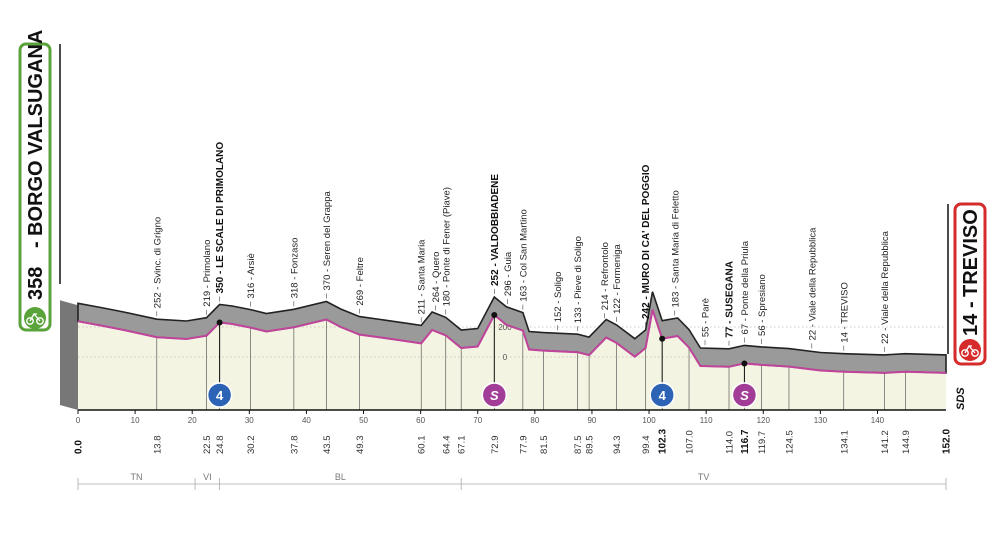 This screenshot has width=1000, height=537. Describe the element at coordinates (36, 133) in the screenshot. I see `start-name: BORGO VALSUGANA` at that location.